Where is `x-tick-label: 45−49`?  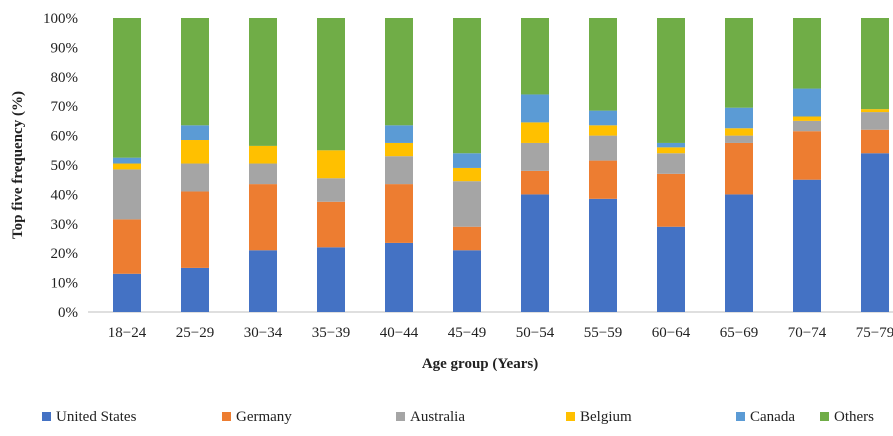
x-tick-label: 45−49 is located at coordinates (467, 333).